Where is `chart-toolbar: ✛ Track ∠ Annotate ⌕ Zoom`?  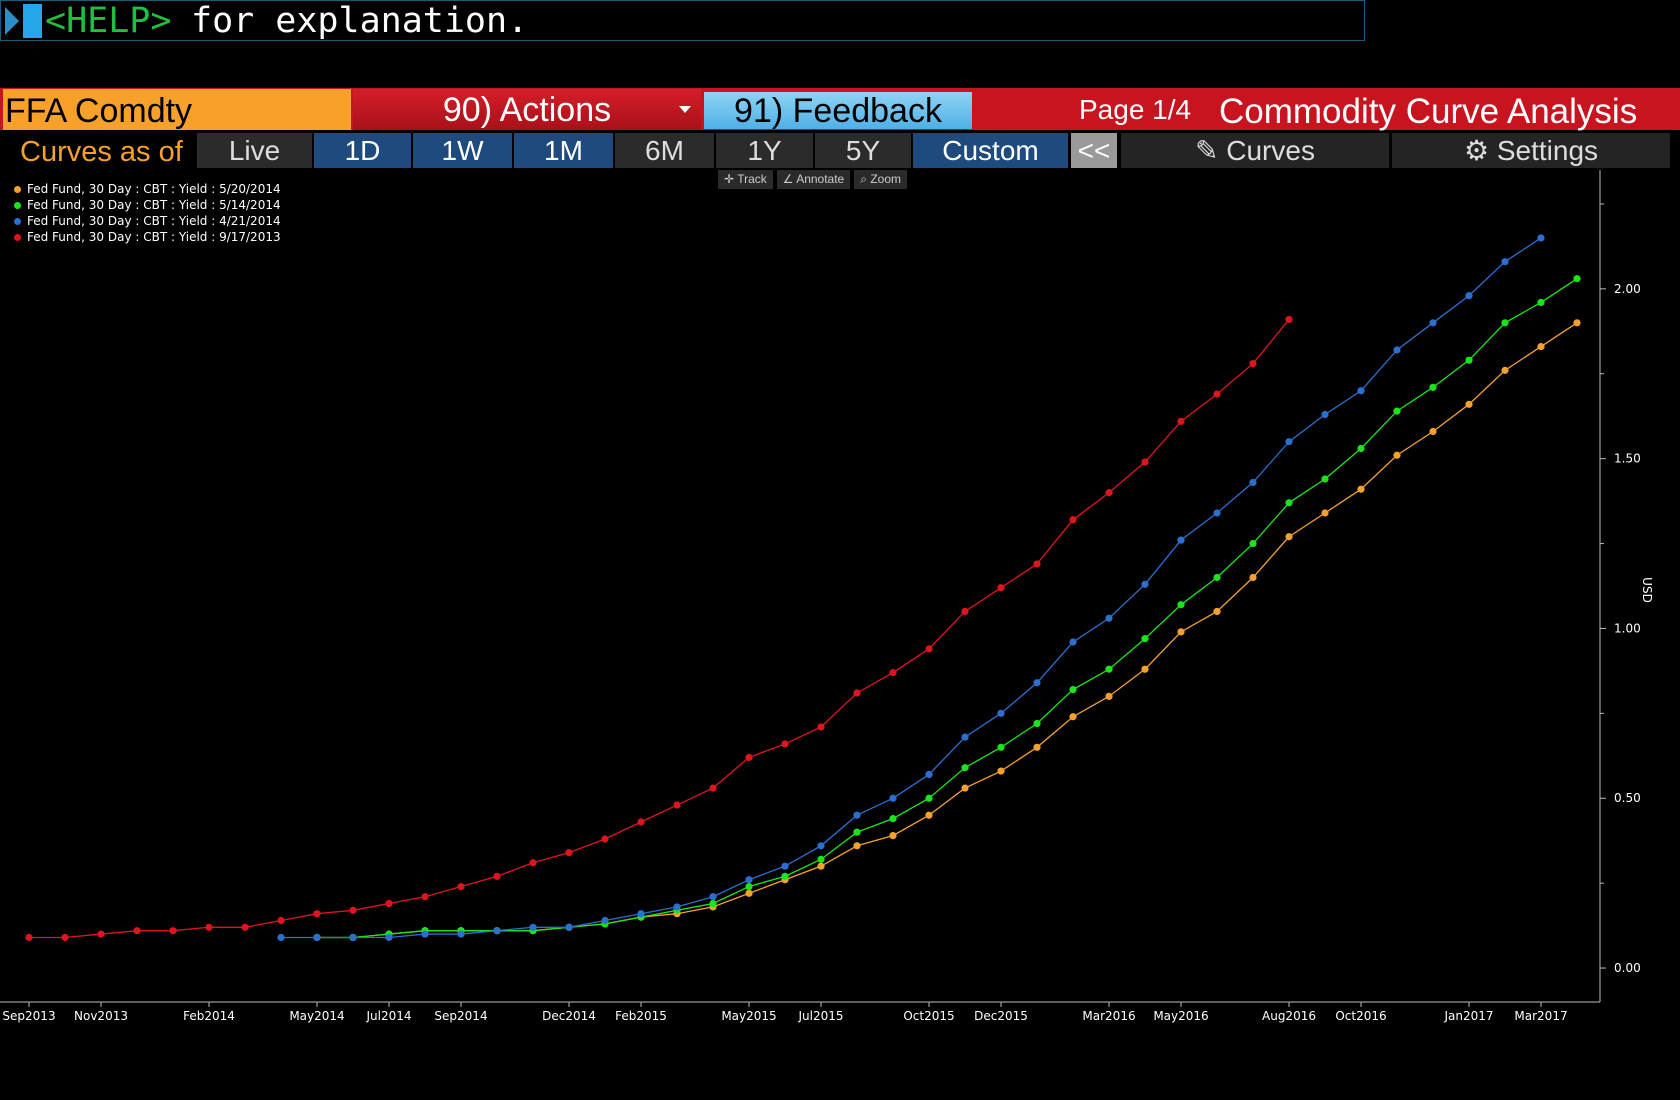
chart-toolbar: ✛ Track ∠ Annotate ⌕ Zoom is located at coordinates (812, 179).